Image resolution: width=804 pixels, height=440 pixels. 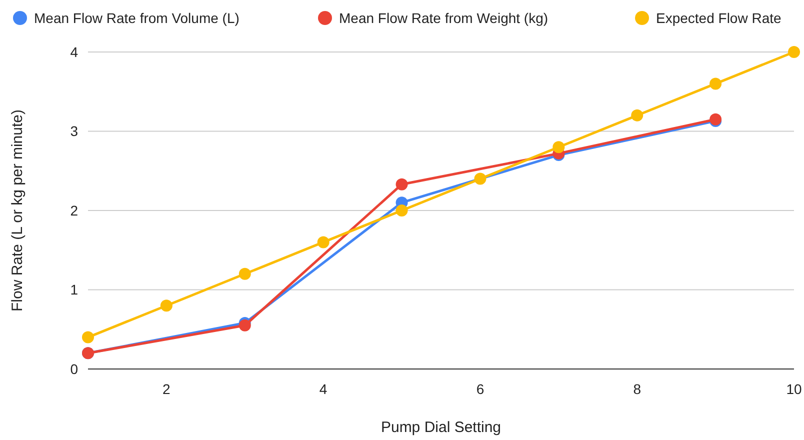 I want to click on legend-label: Mean Flow Rate from Weight (kg), so click(x=443, y=18).